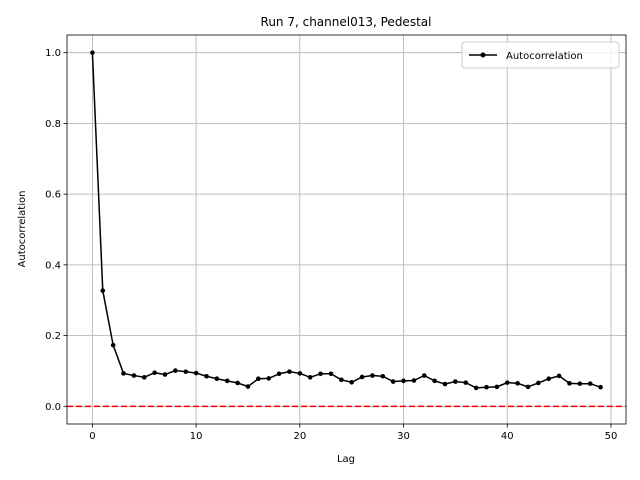  I want to click on y-tick-label: 0.0, so click(53, 407).